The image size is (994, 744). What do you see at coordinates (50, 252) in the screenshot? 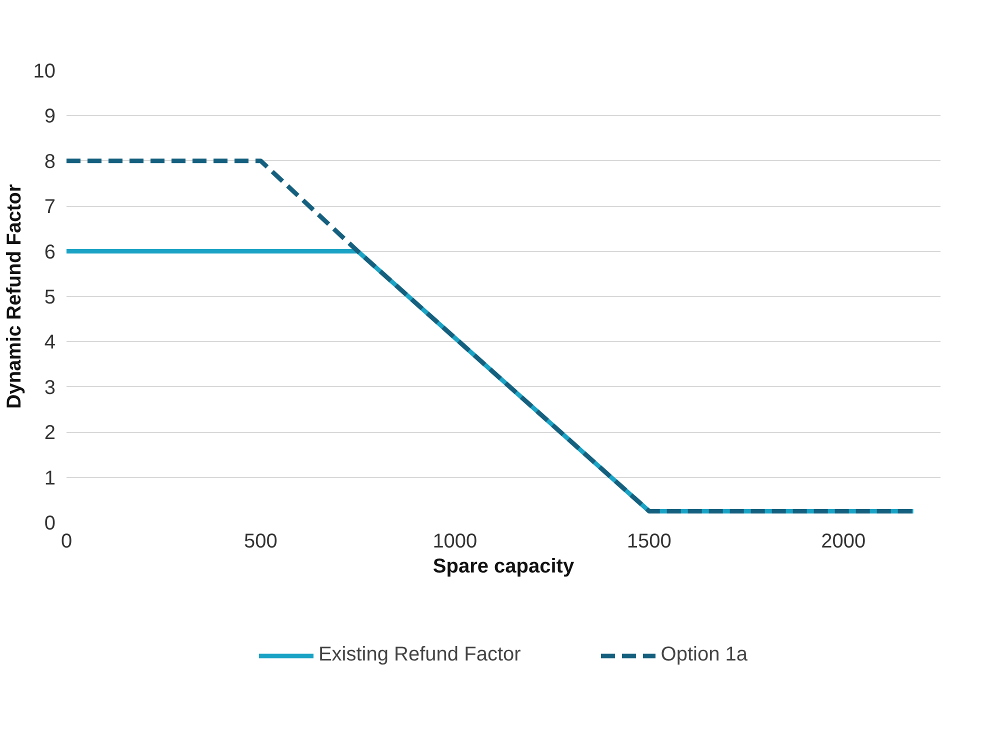
I see `y-tick-label: 6` at bounding box center [50, 252].